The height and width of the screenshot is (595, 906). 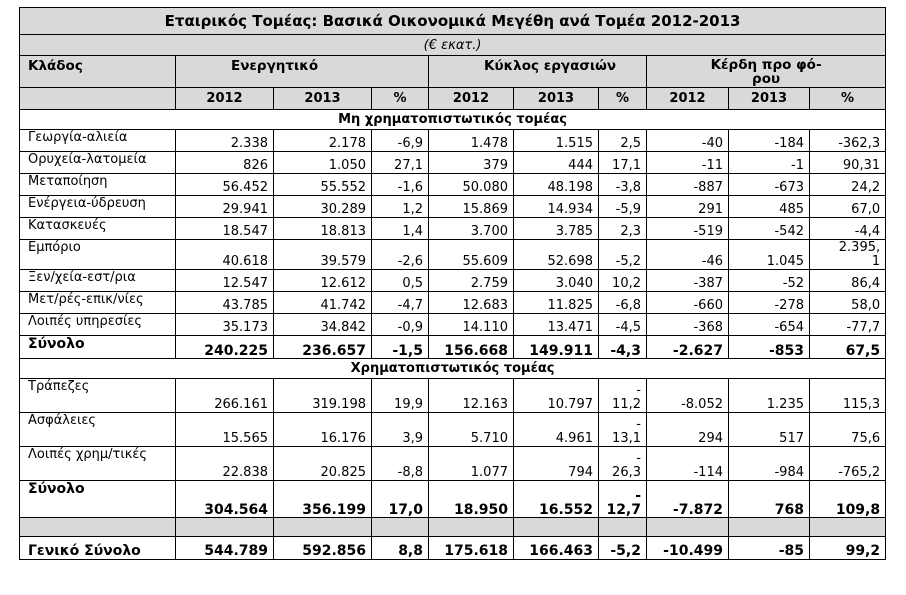 I want to click on header-profits: Κέρδη προ φό- ρου, so click(x=766, y=71).